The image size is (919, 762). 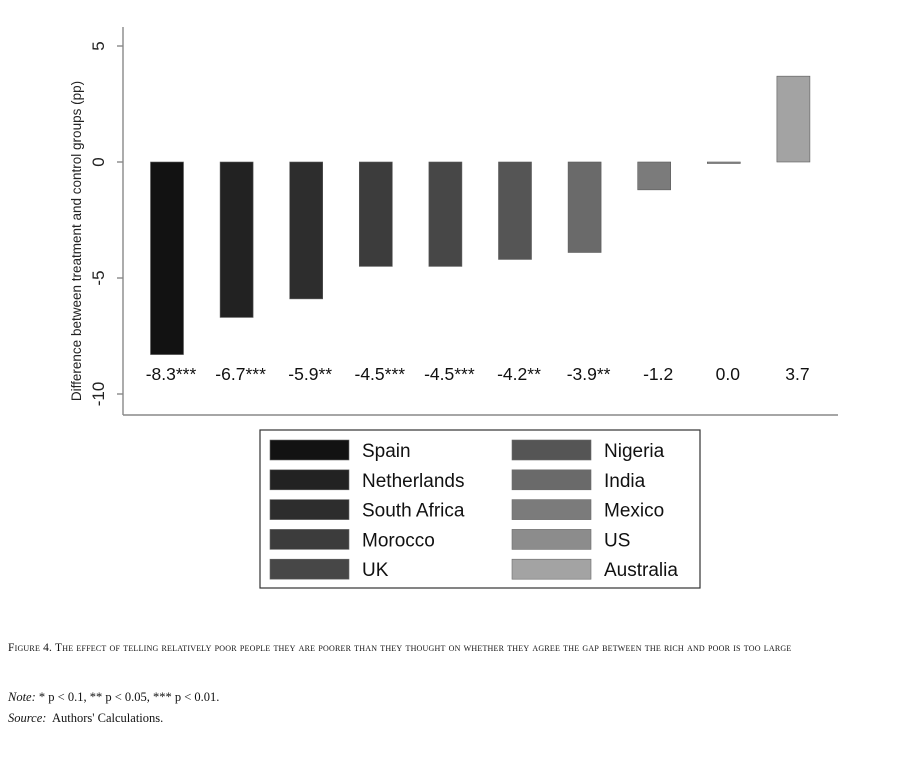 What do you see at coordinates (310, 374) in the screenshot?
I see `data-label: -5.9**` at bounding box center [310, 374].